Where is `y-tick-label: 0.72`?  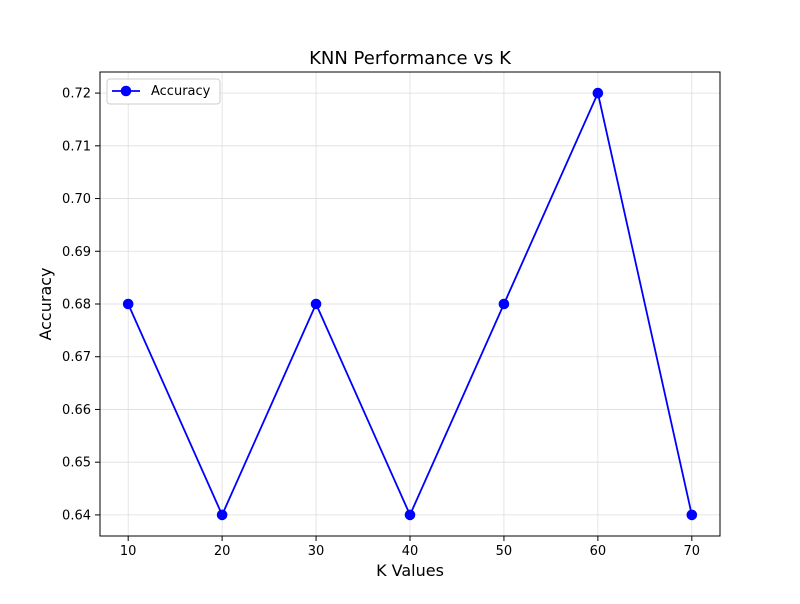 y-tick-label: 0.72 is located at coordinates (76, 94).